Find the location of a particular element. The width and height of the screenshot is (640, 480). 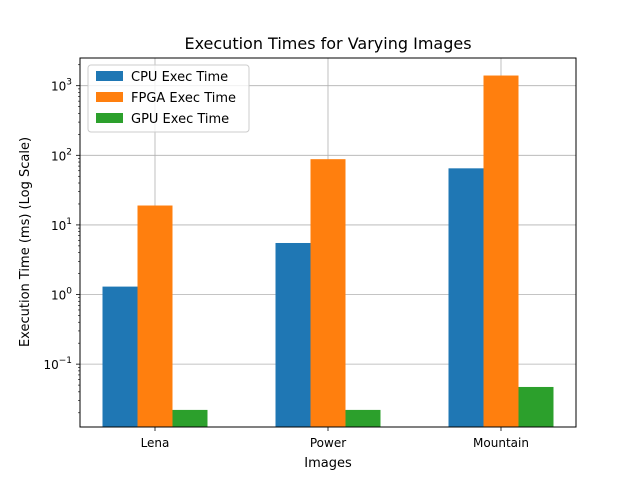

y-tick-label: 10⁻¹ is located at coordinates (57, 364).